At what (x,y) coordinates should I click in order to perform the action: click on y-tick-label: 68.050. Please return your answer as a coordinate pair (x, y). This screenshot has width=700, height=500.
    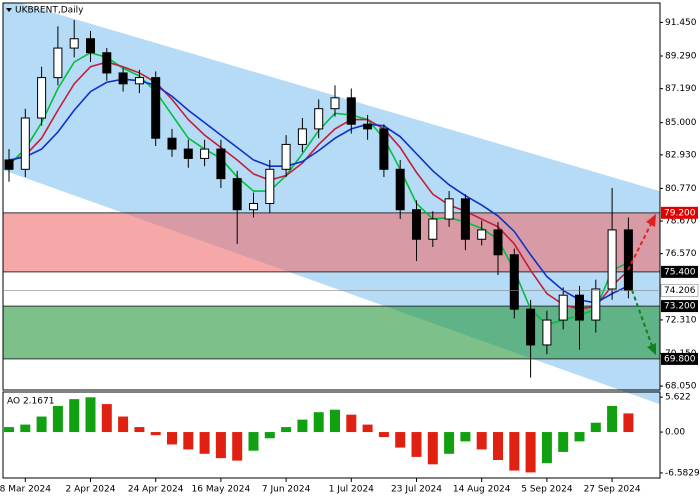
    Looking at the image, I should click on (681, 387).